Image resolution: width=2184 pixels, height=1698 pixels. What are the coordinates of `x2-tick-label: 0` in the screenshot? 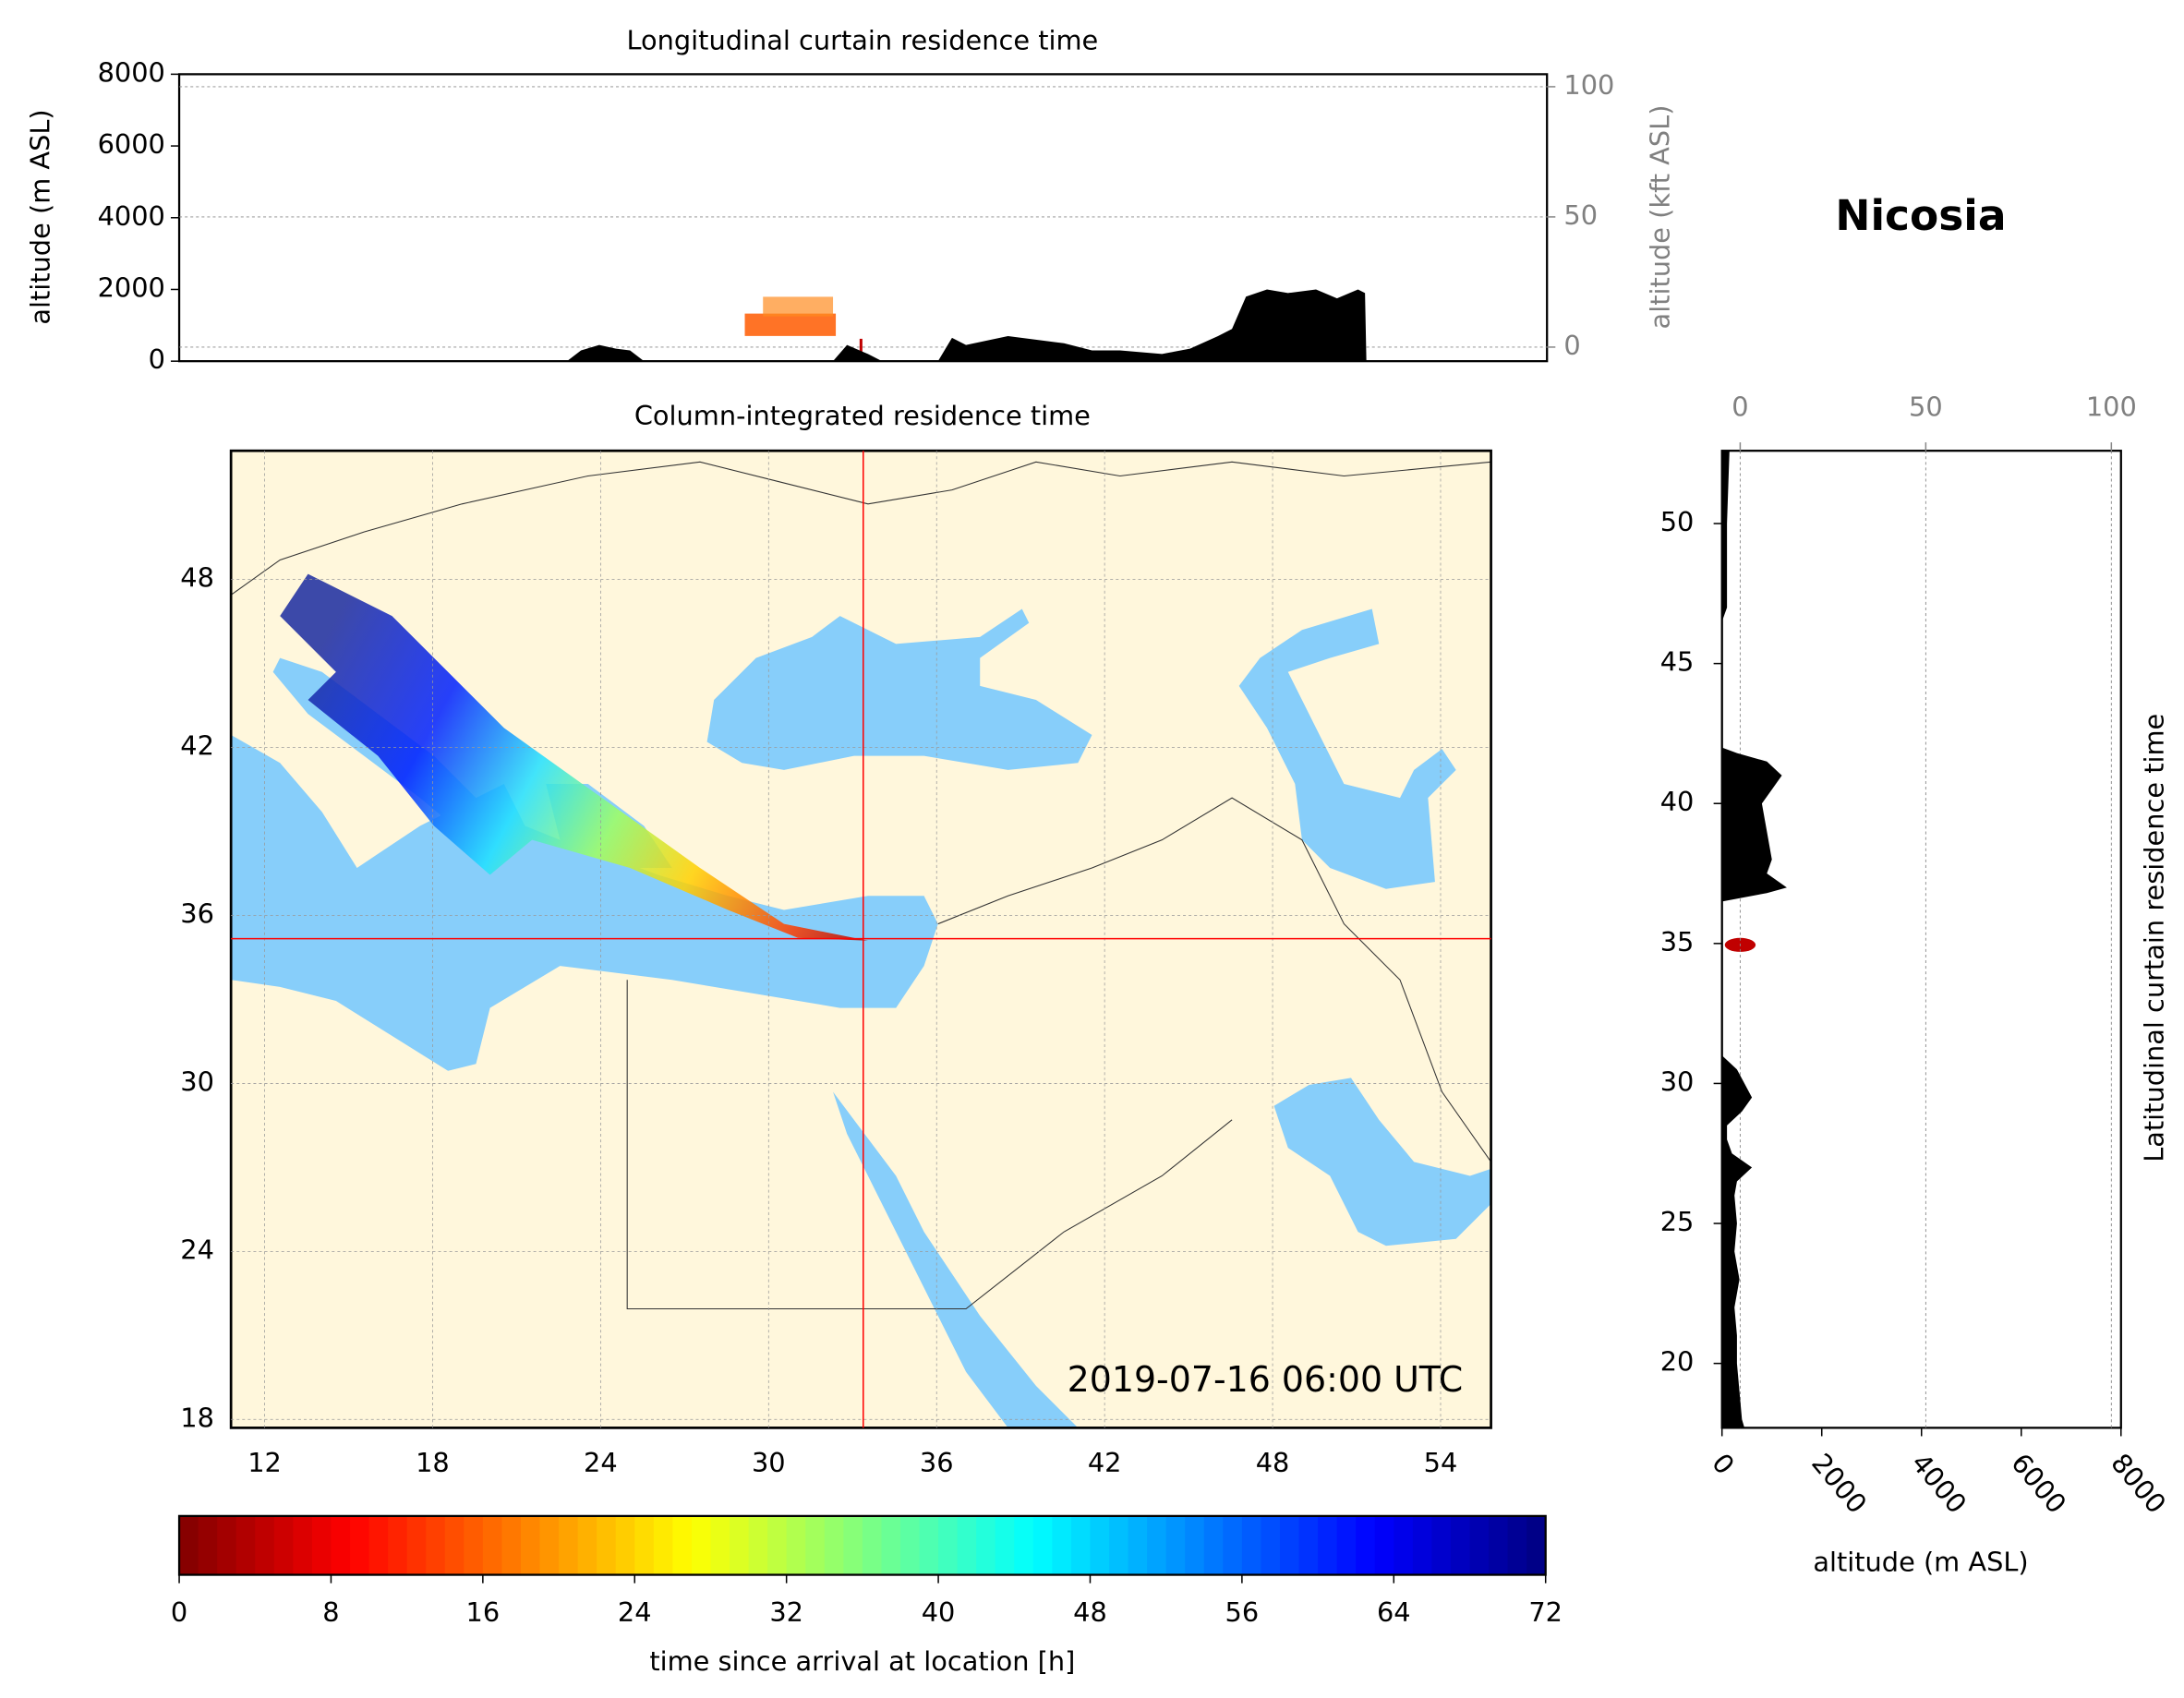 It's located at (1740, 407).